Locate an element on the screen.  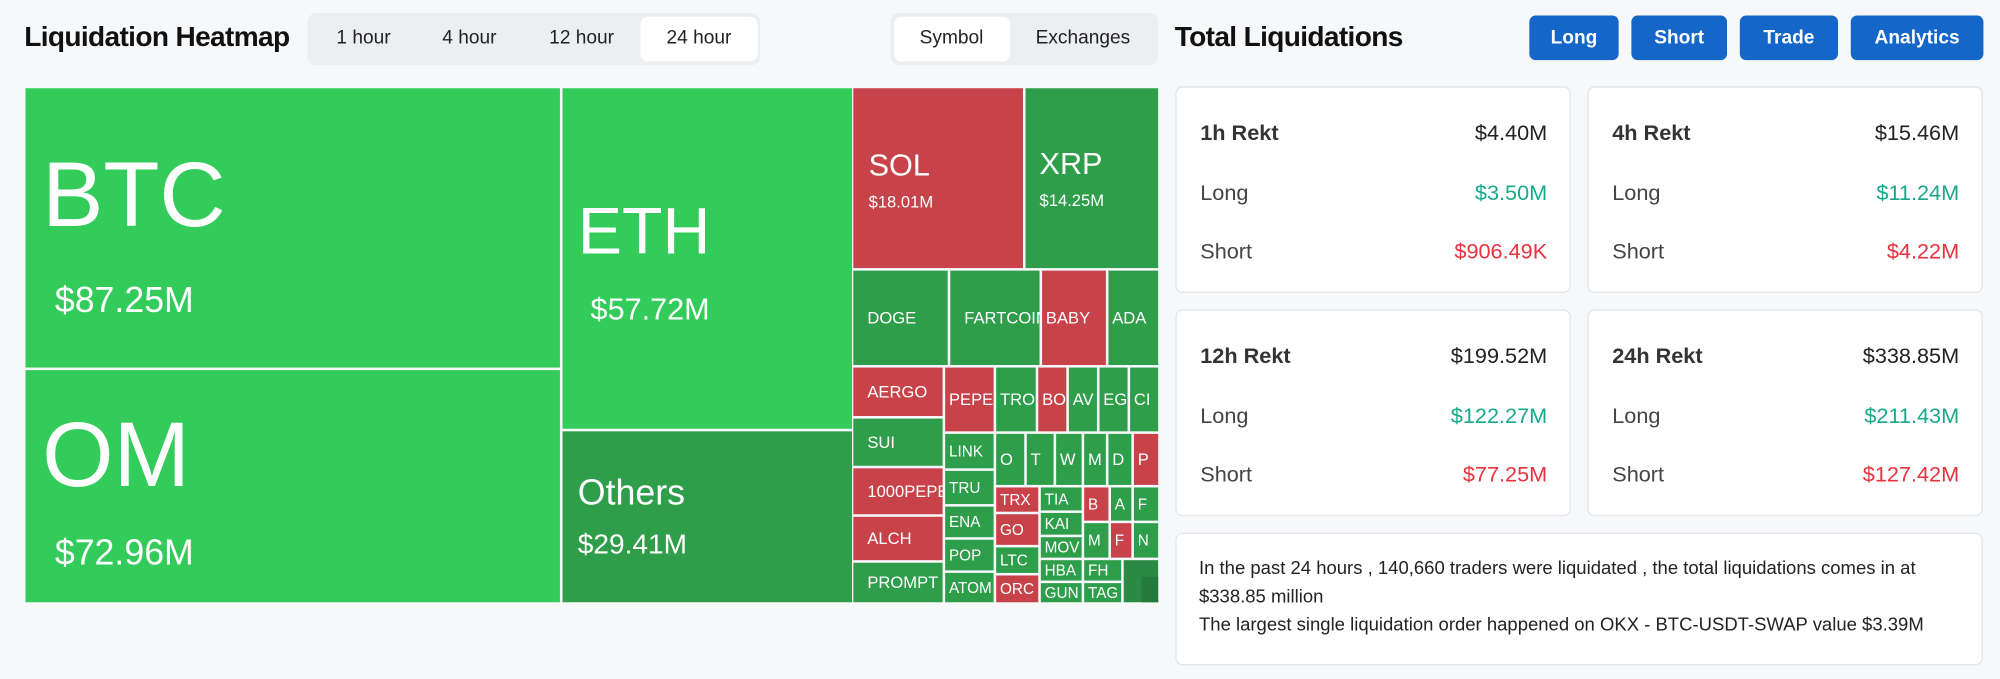
button-label: Trade is located at coordinates (1788, 38).